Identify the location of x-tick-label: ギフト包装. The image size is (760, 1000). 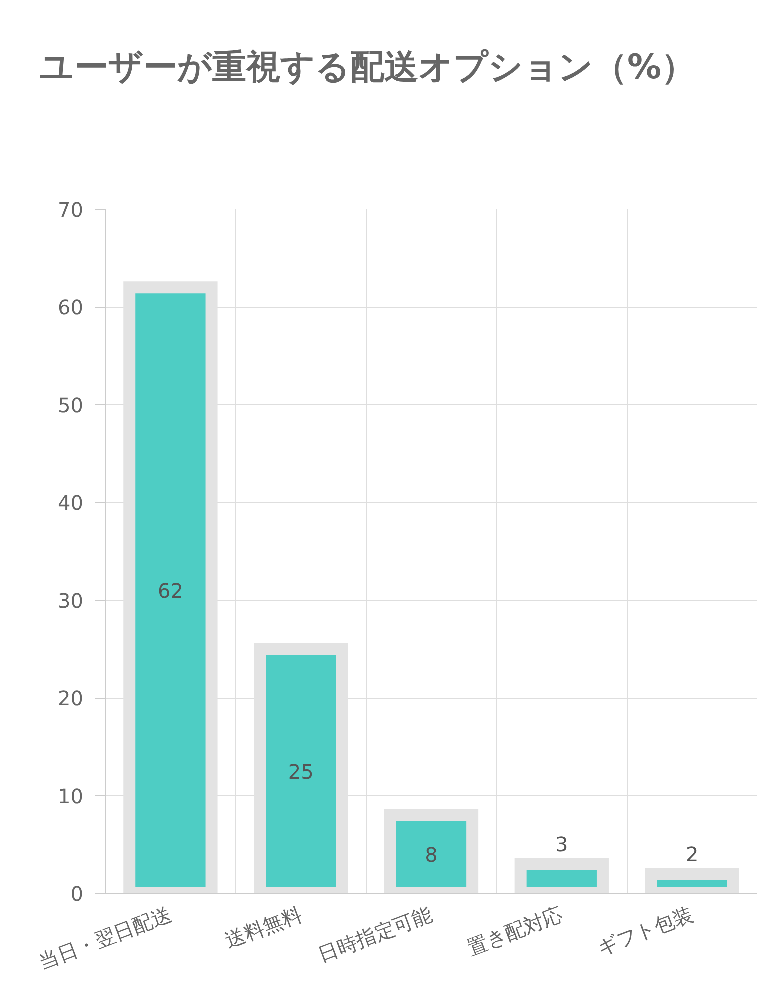
(645, 931).